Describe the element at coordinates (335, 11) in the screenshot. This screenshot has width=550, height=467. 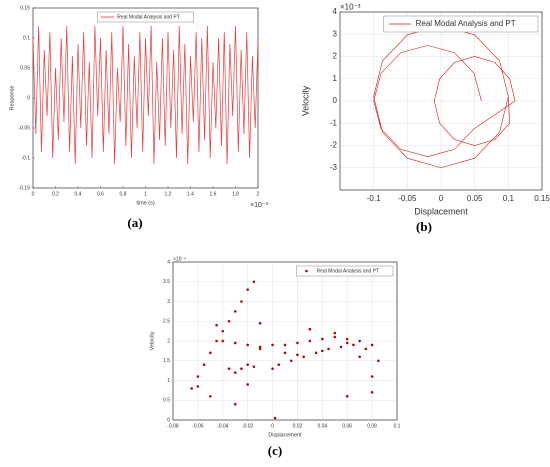
I see `y-tick-label: 4` at that location.